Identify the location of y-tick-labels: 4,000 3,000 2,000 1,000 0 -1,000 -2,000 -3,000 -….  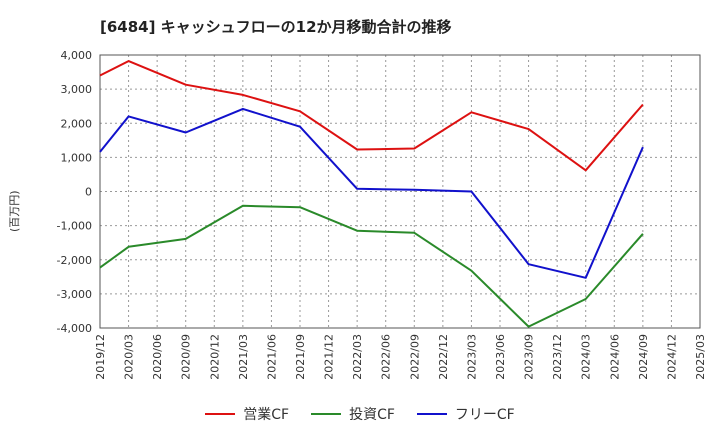
(74, 192).